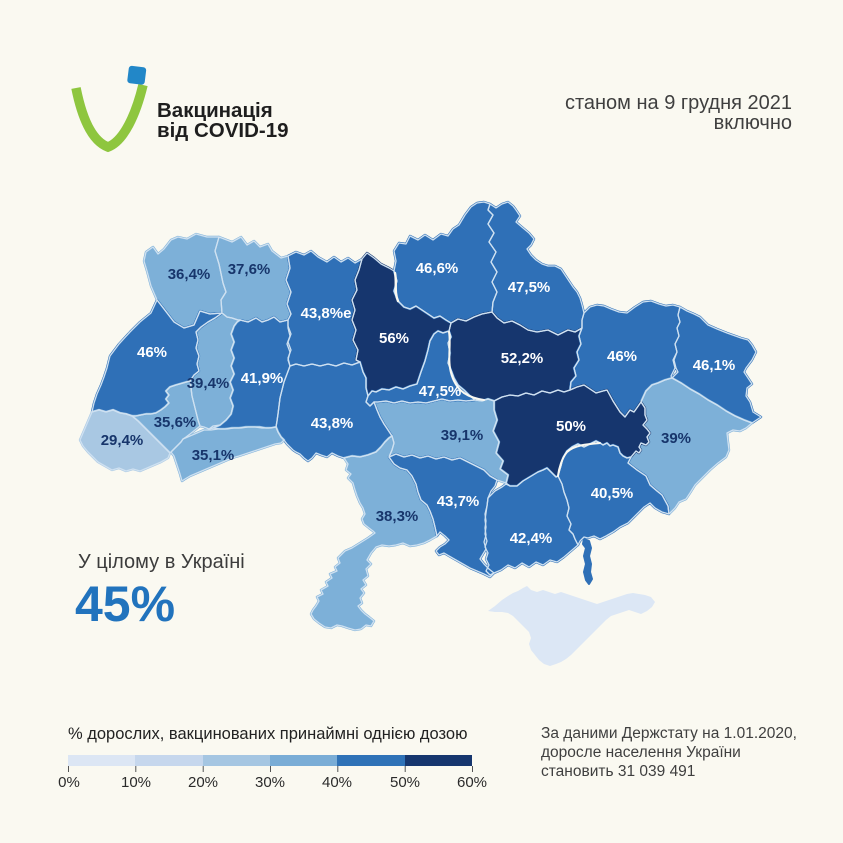 This screenshot has height=843, width=843. I want to click on svg-text: 37,6%, so click(249, 269).